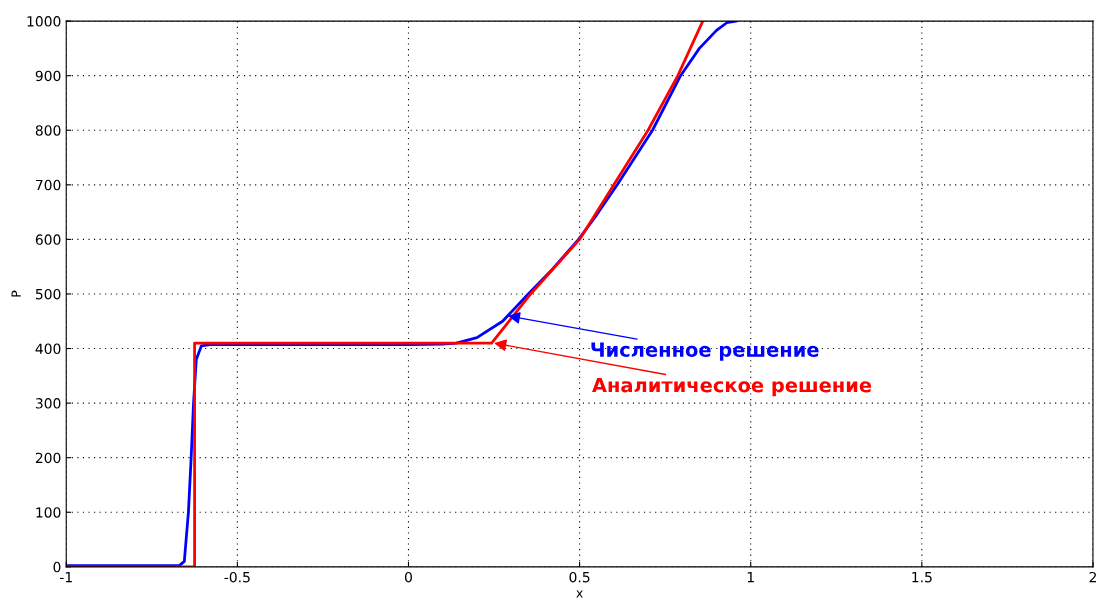 The width and height of the screenshot is (1104, 603). I want to click on y-tick-label: 1000, so click(44, 21).